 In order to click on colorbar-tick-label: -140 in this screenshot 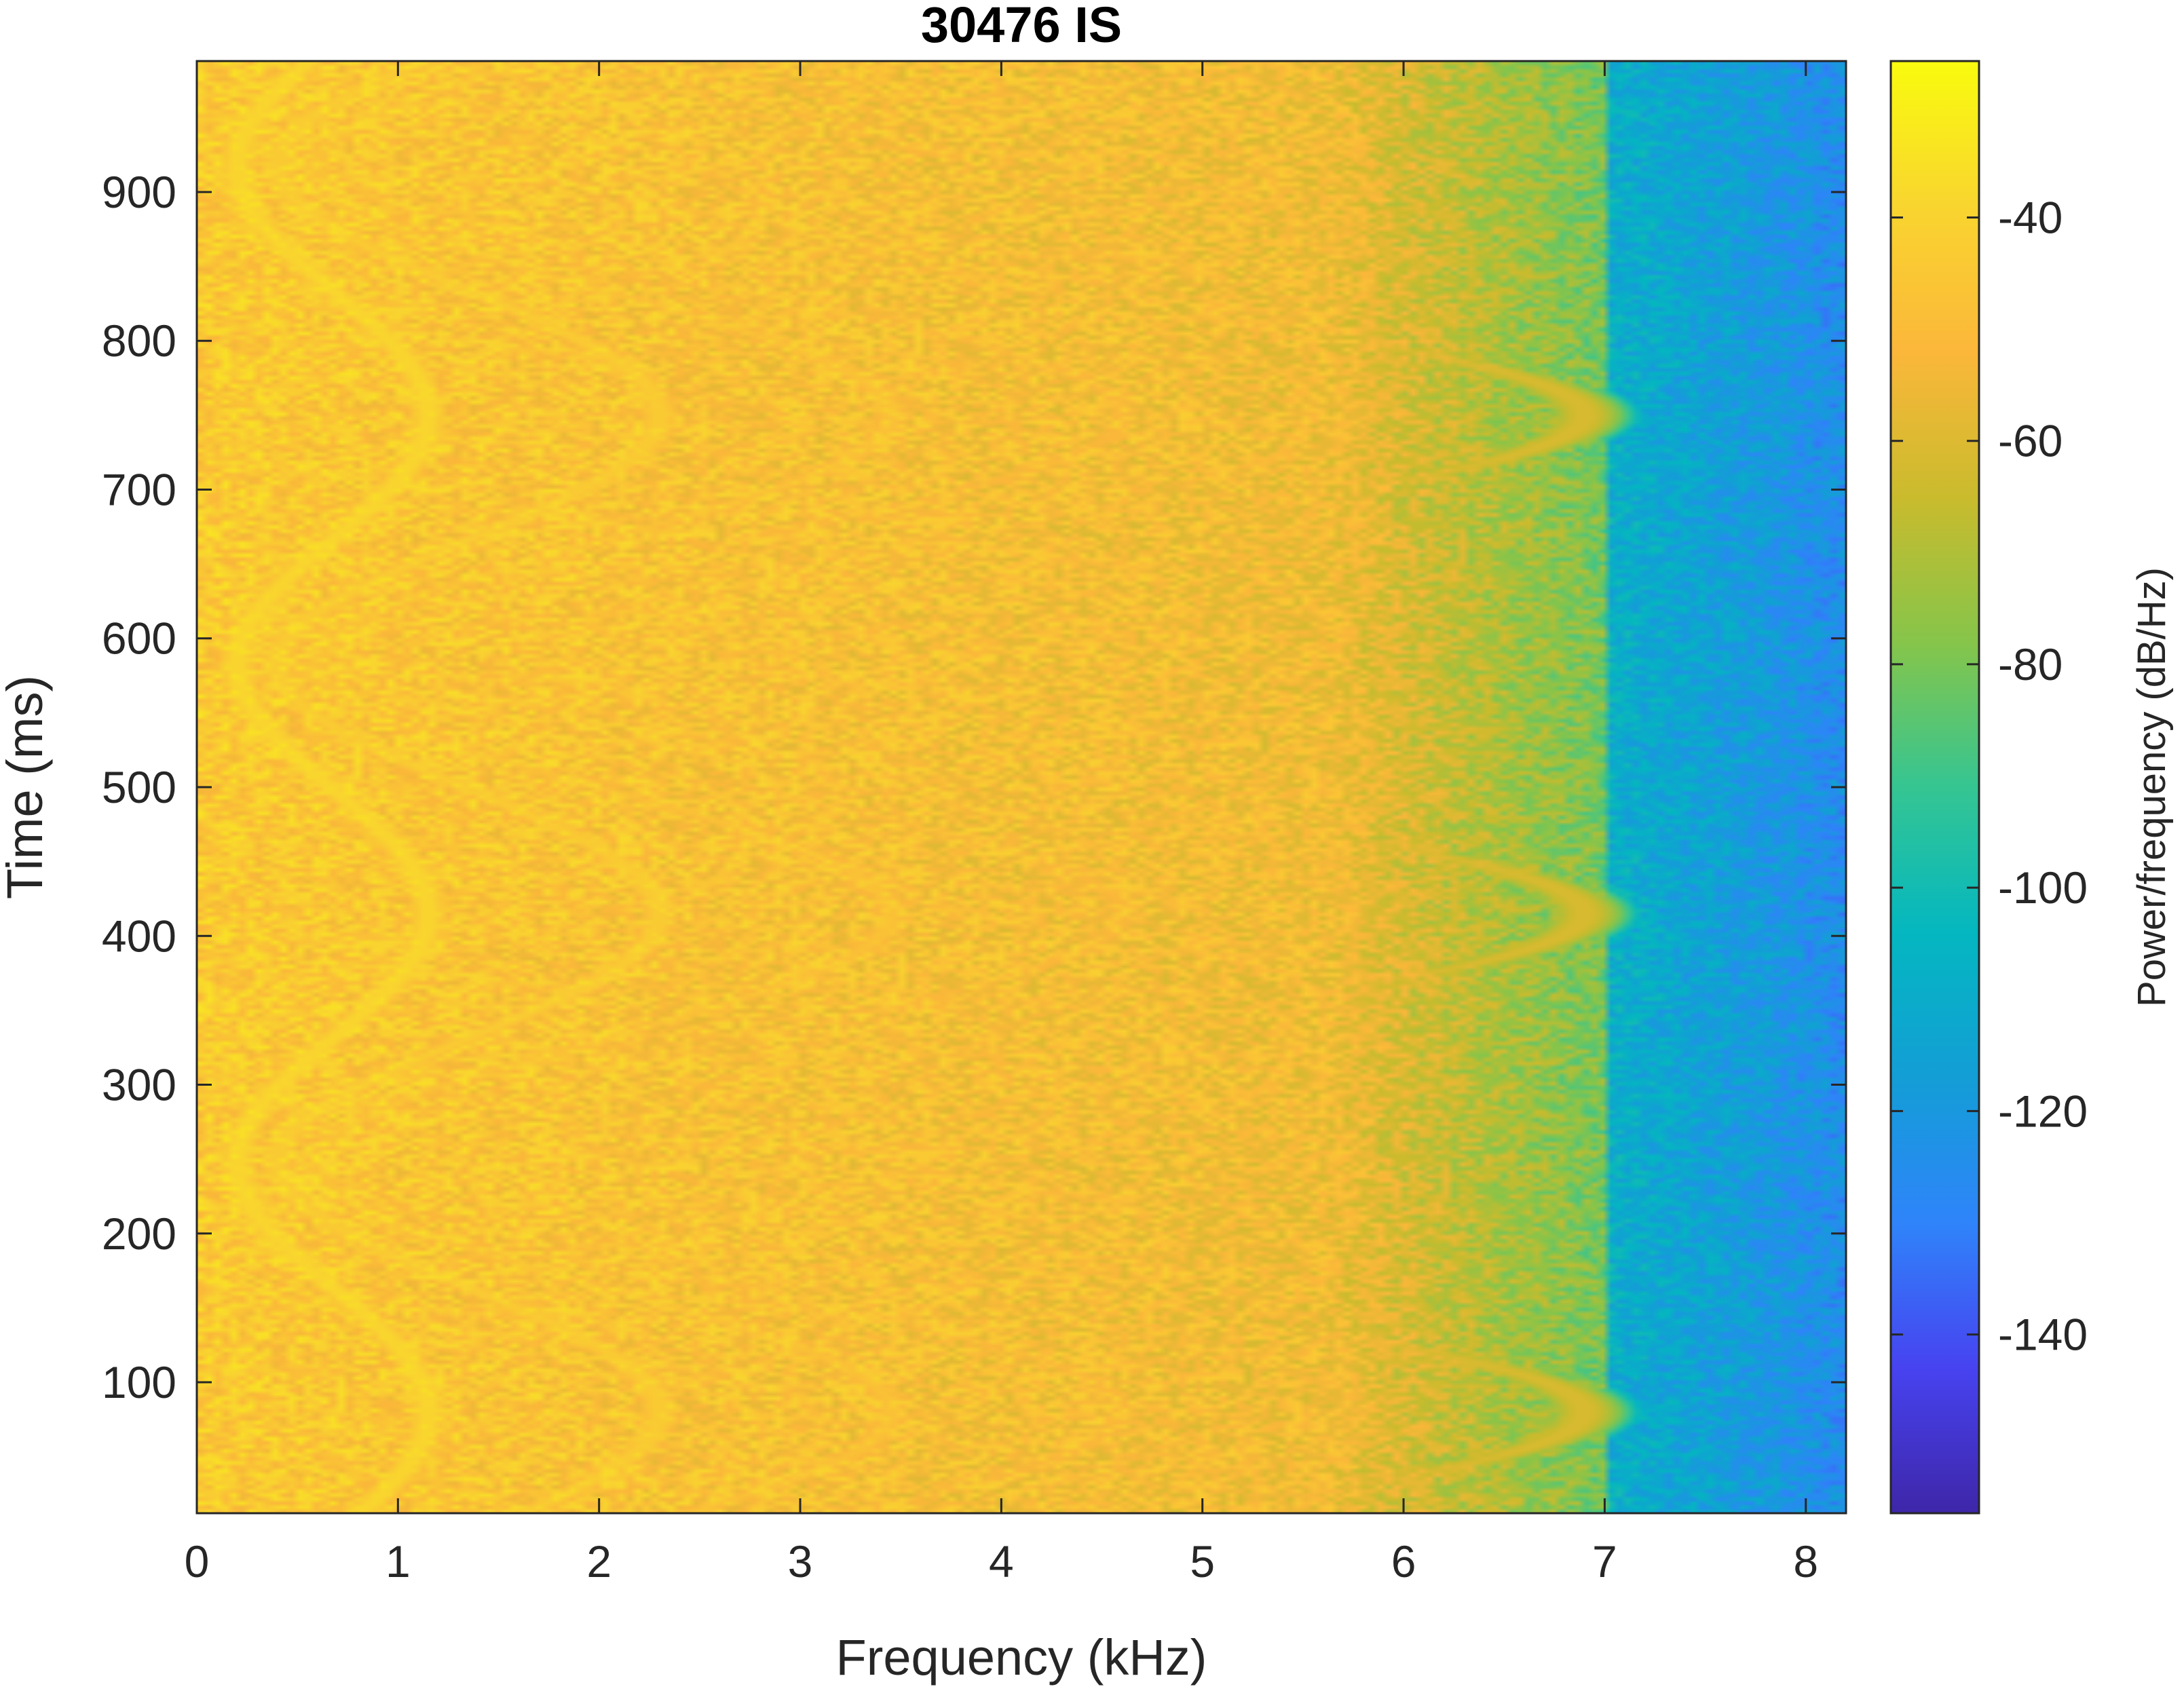, I will do `click(2043, 1335)`.